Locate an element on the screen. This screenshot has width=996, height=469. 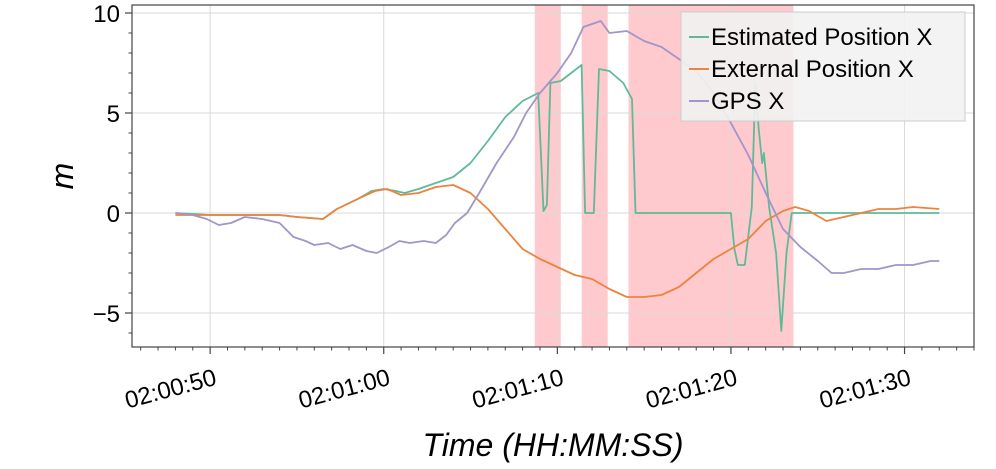
y-axis-title: m is located at coordinates (62, 176).